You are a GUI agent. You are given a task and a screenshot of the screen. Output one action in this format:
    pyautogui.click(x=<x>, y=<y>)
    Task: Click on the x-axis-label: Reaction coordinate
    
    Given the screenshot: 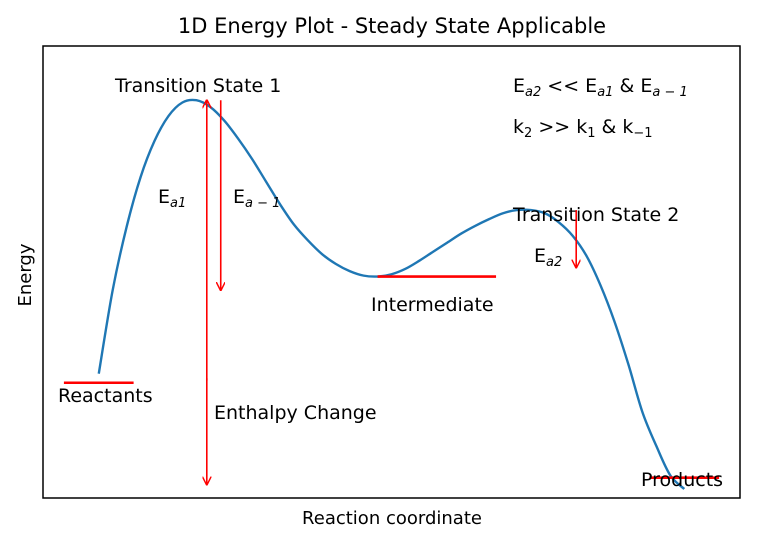 What is the action you would take?
    pyautogui.click(x=392, y=518)
    